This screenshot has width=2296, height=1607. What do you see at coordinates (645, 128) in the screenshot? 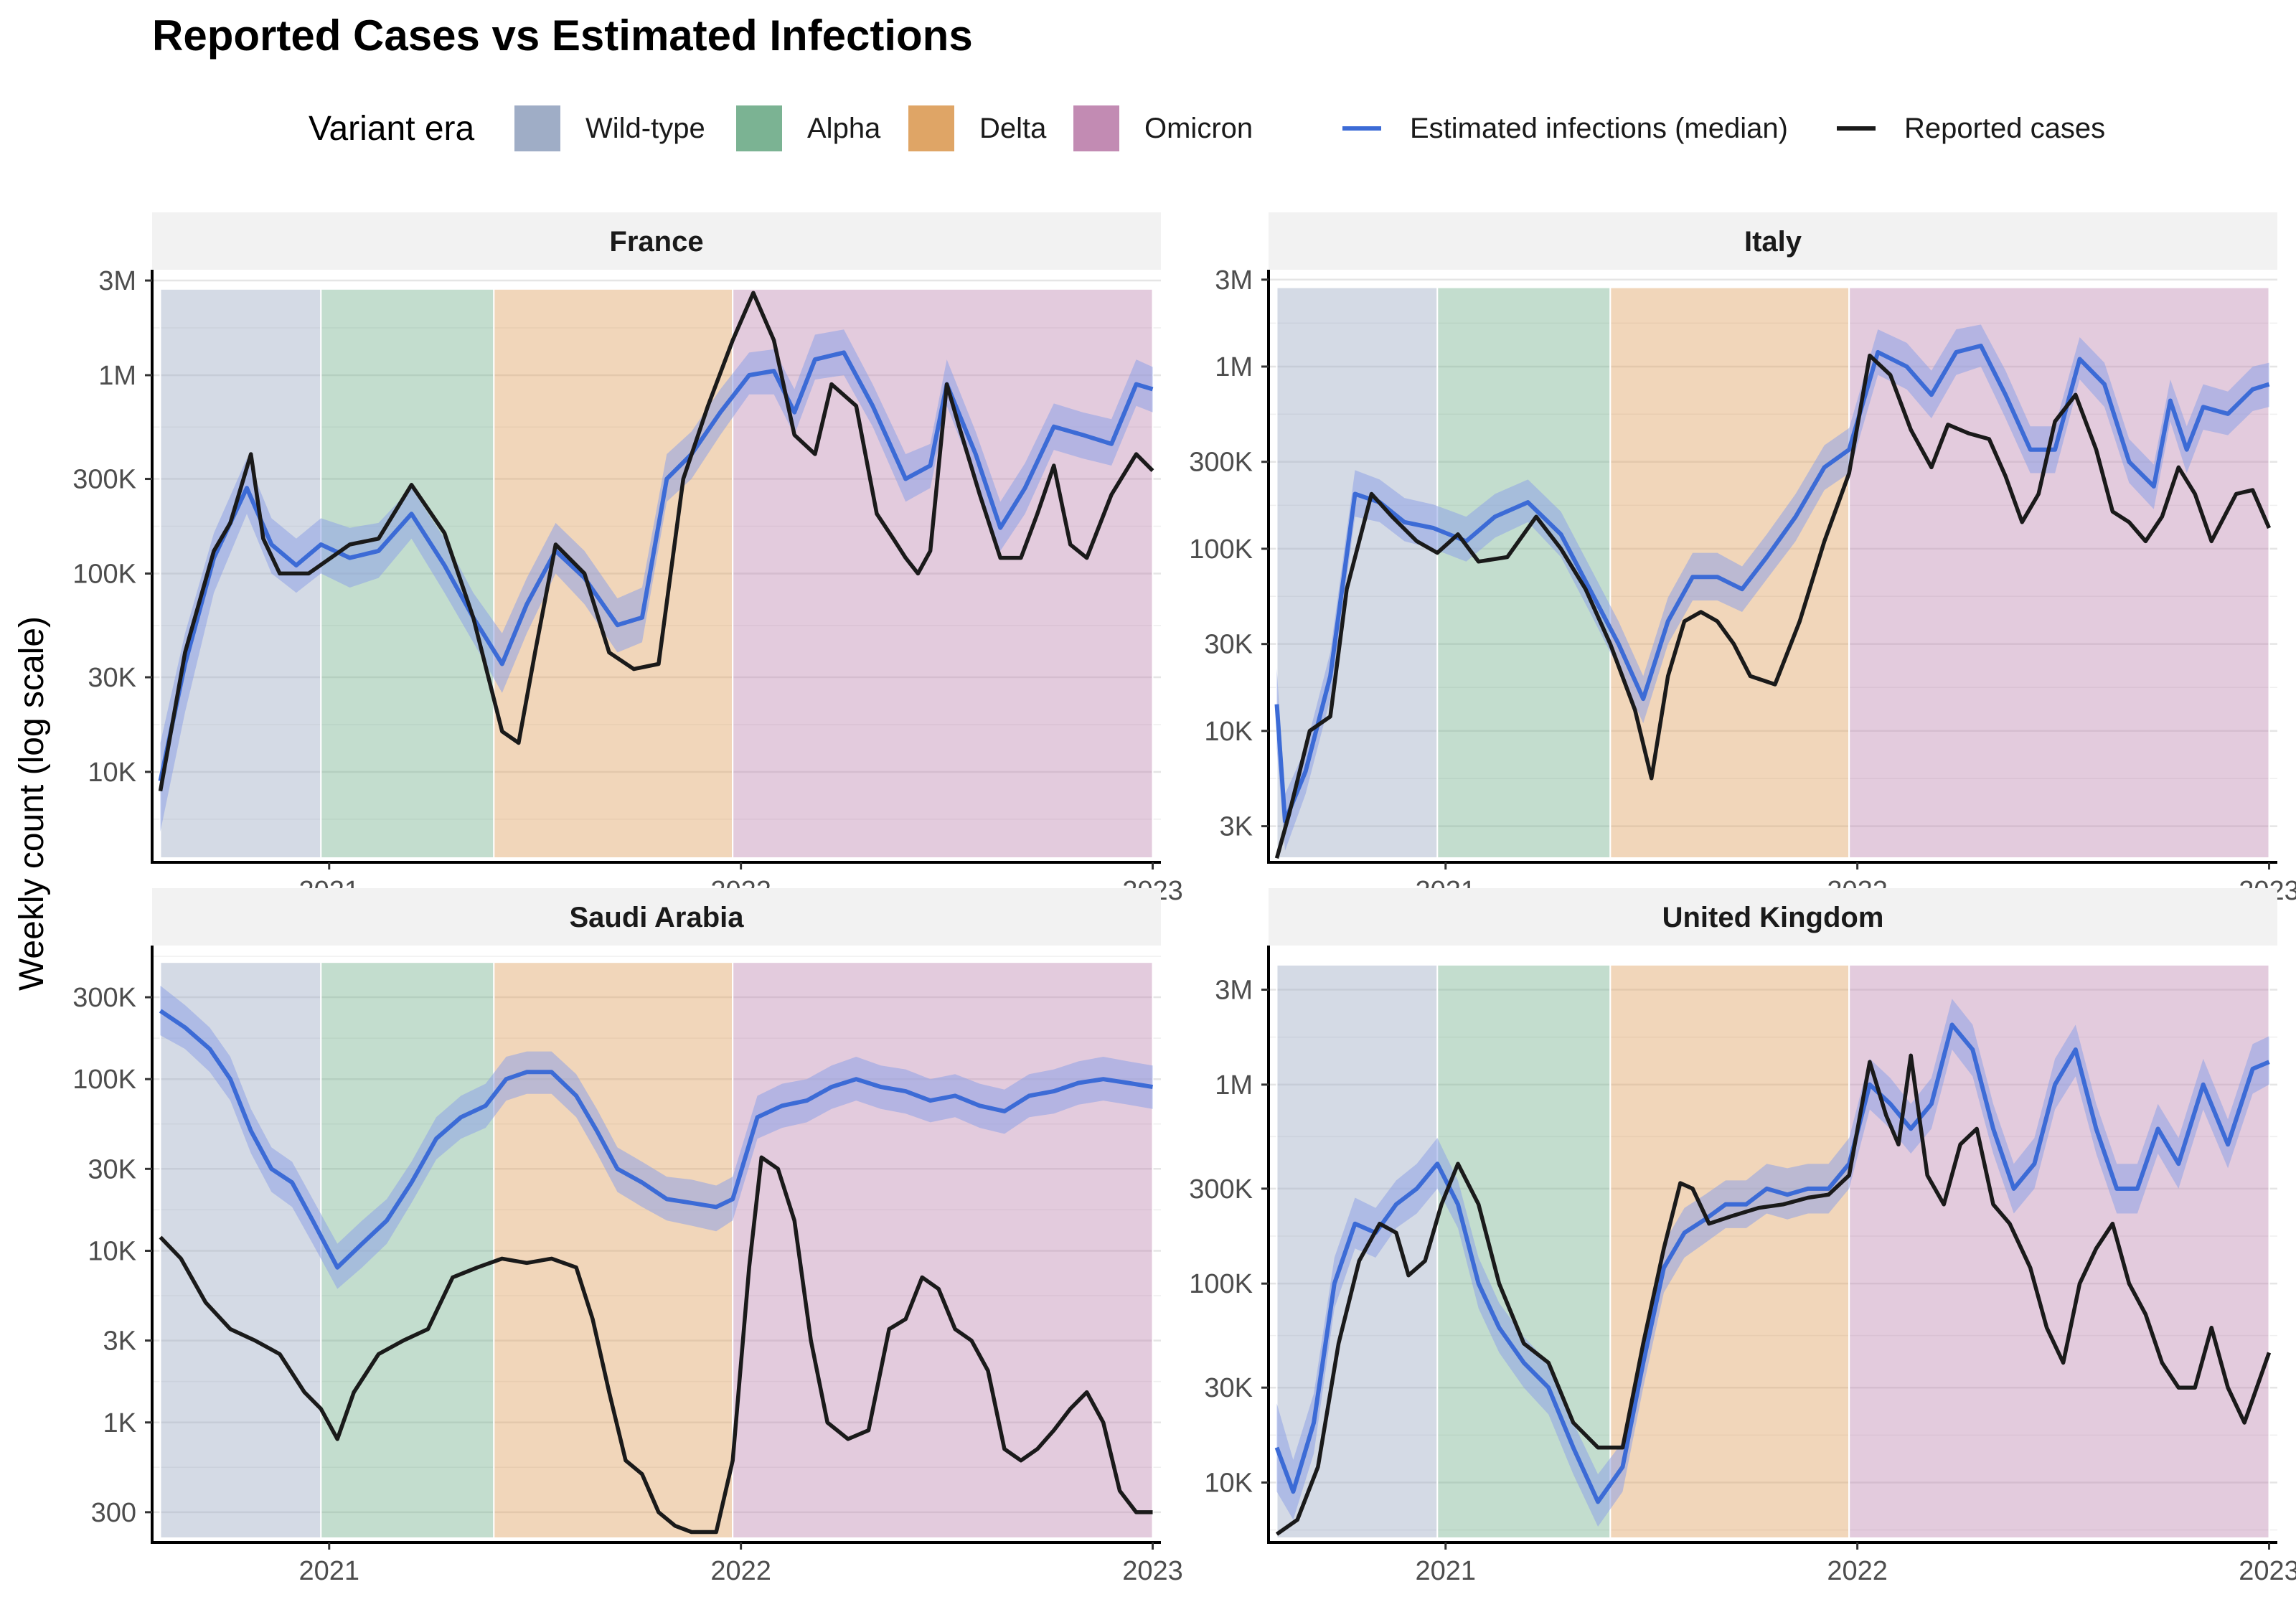
I see `legend-label-wild: Wild-type` at bounding box center [645, 128].